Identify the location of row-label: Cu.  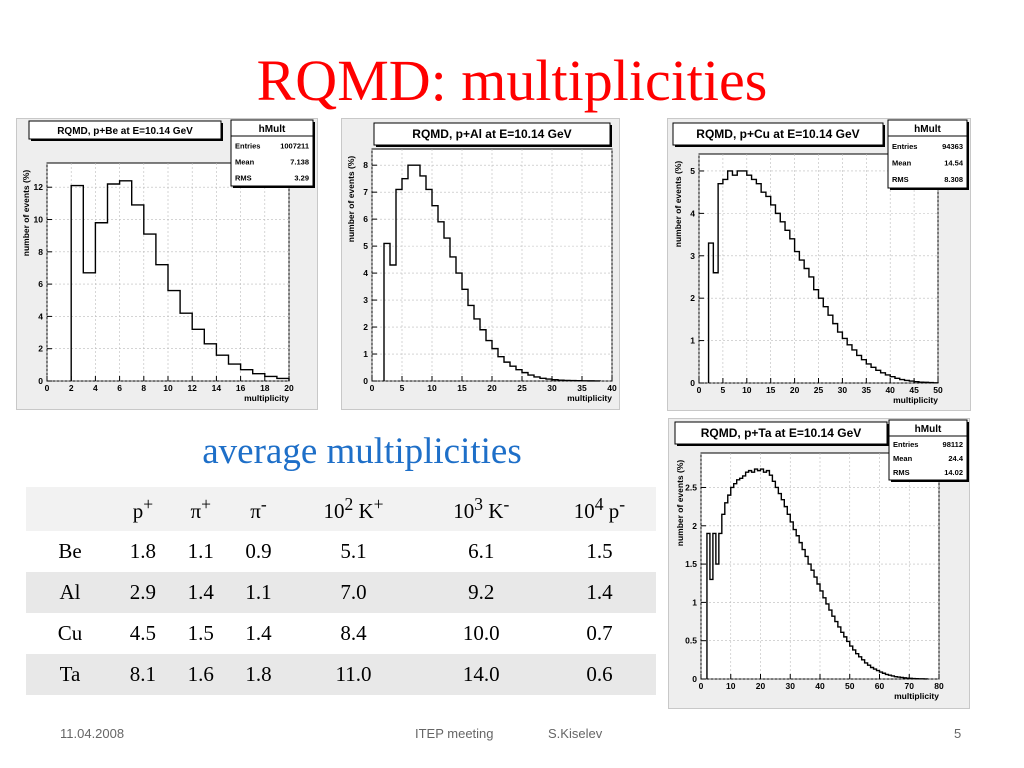
(70, 633).